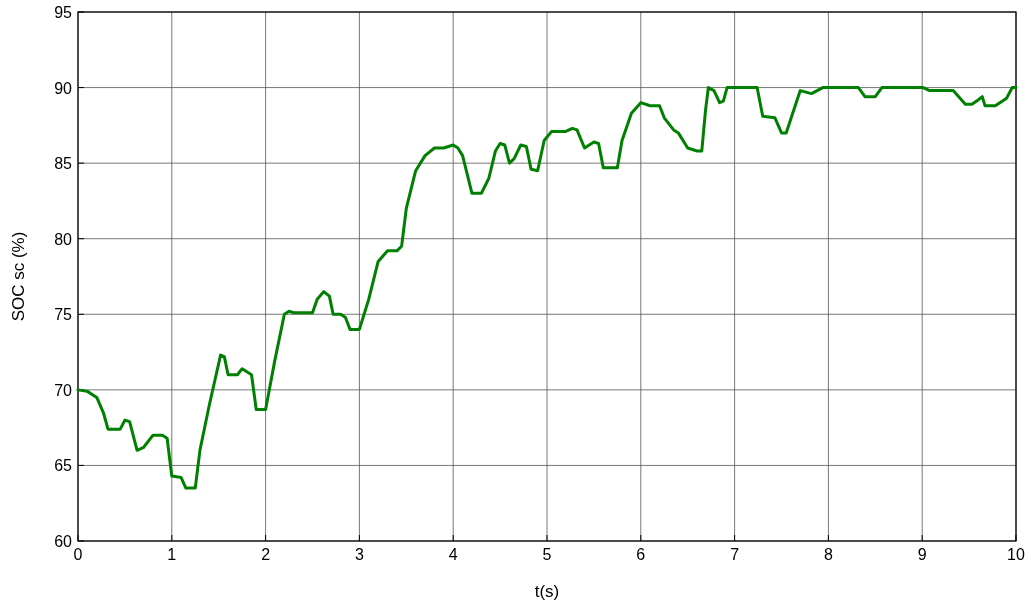 This screenshot has width=1032, height=605. Describe the element at coordinates (547, 591) in the screenshot. I see `x-axis-title: t(s)` at that location.